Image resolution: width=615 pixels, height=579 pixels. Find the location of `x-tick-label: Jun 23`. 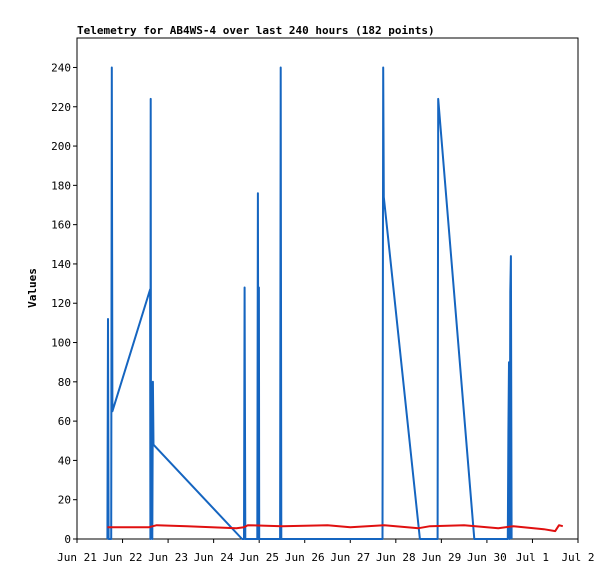

x-tick-label: Jun 23 is located at coordinates (168, 557).